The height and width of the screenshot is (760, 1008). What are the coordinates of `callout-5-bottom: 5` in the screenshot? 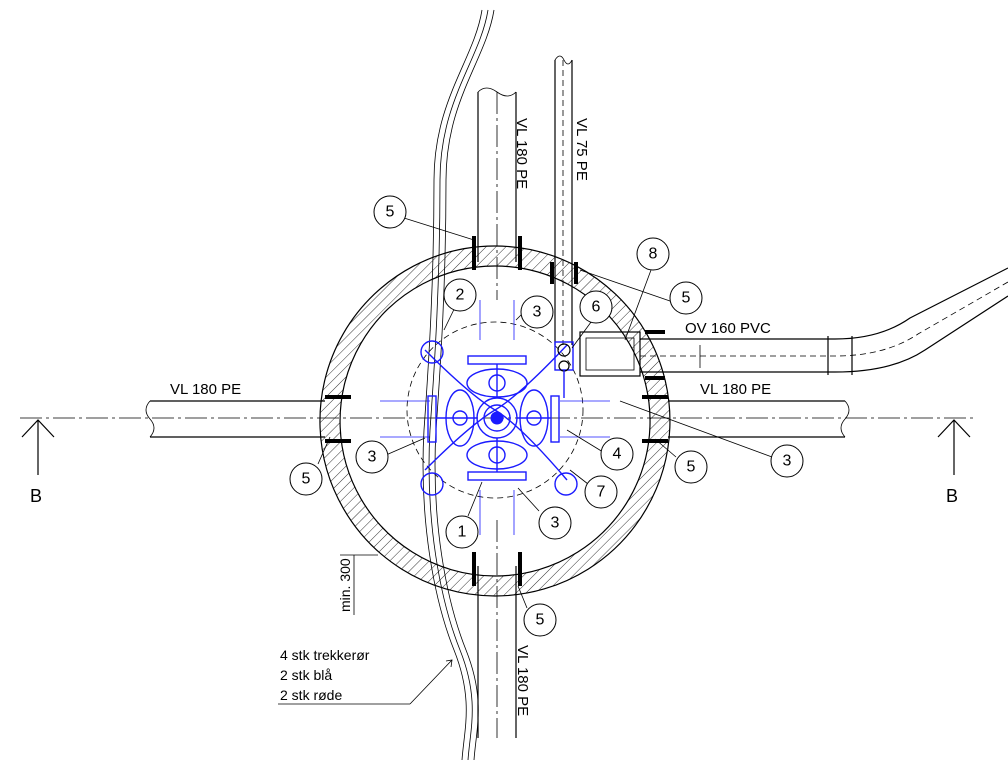 It's located at (540, 620).